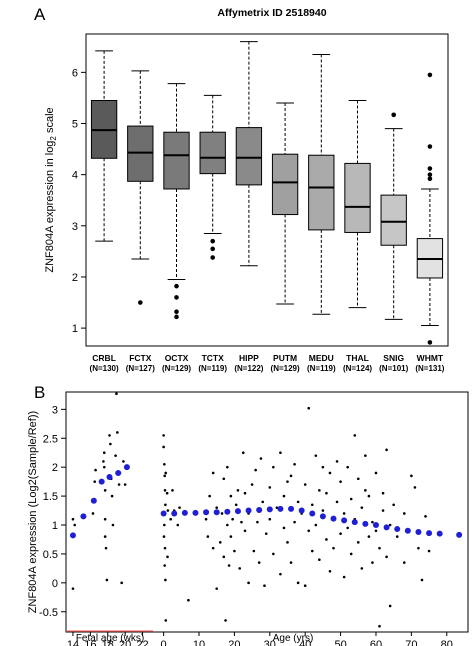 This screenshot has width=474, height=646. Describe the element at coordinates (33, 512) in the screenshot. I see `panel-b-ylabel: ZNF804A expression (Log2(Sample/Ref))` at that location.